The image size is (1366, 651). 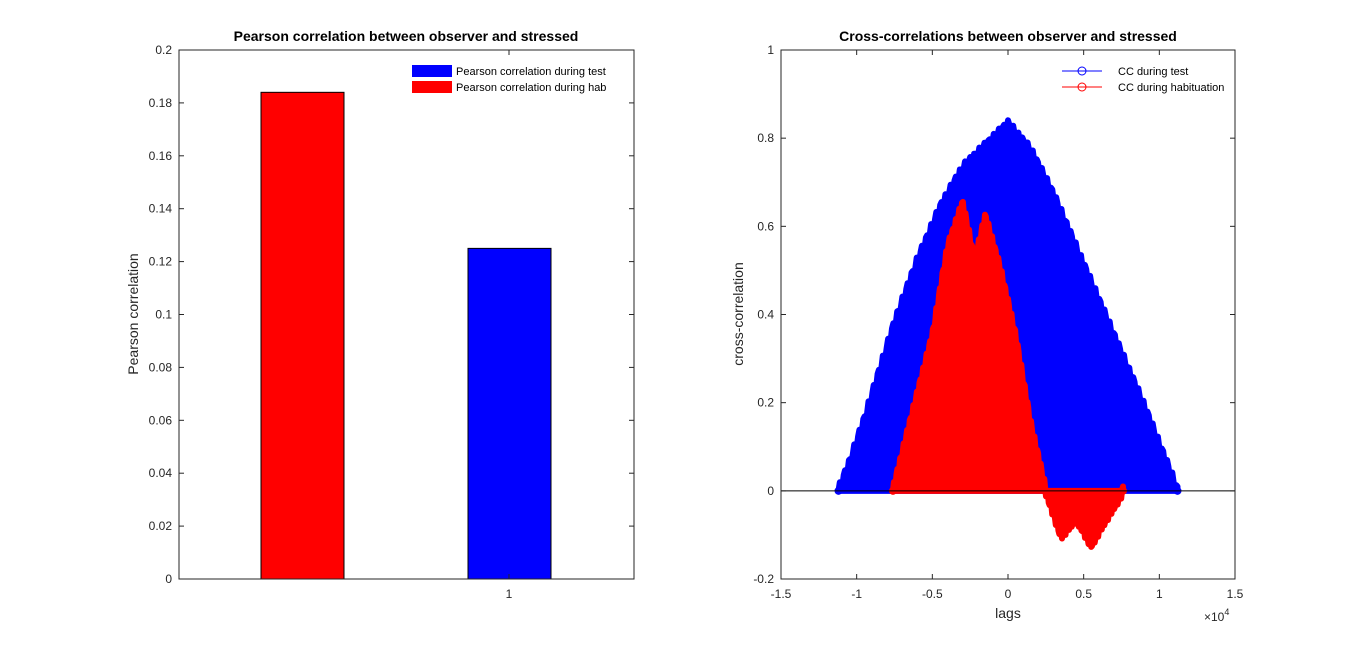 I want to click on chart2-series-habituation, so click(x=1008, y=374).